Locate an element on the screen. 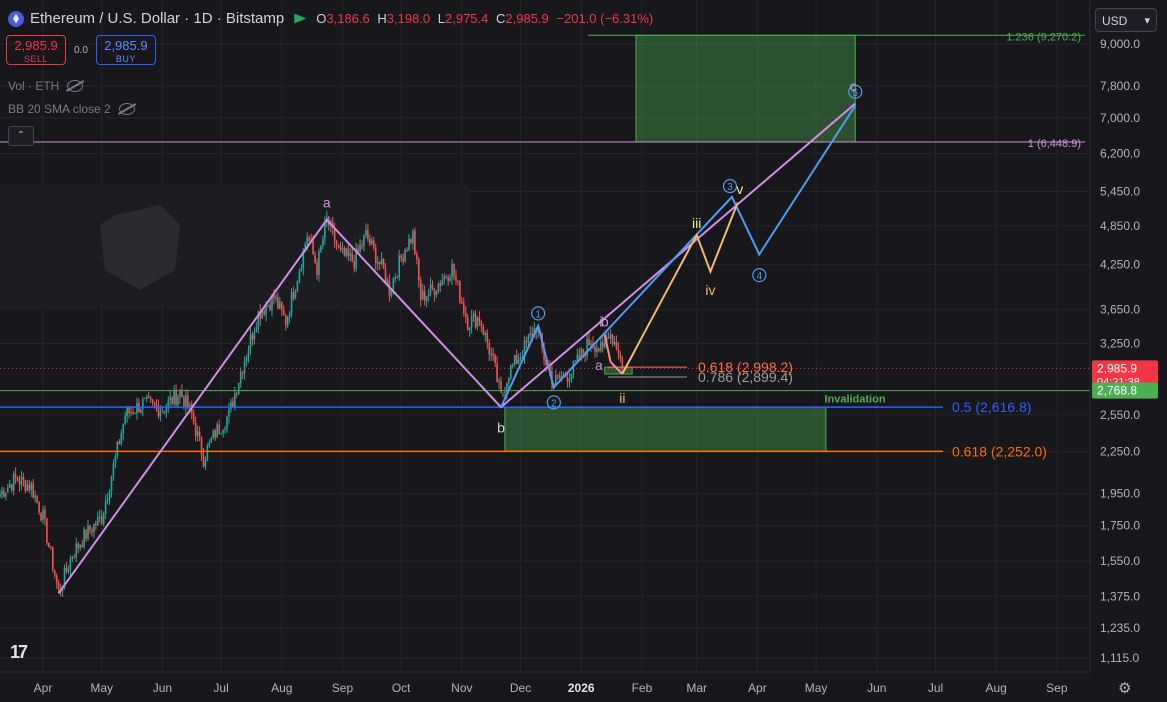  settings-gear-icon: ⚙ is located at coordinates (1125, 688).